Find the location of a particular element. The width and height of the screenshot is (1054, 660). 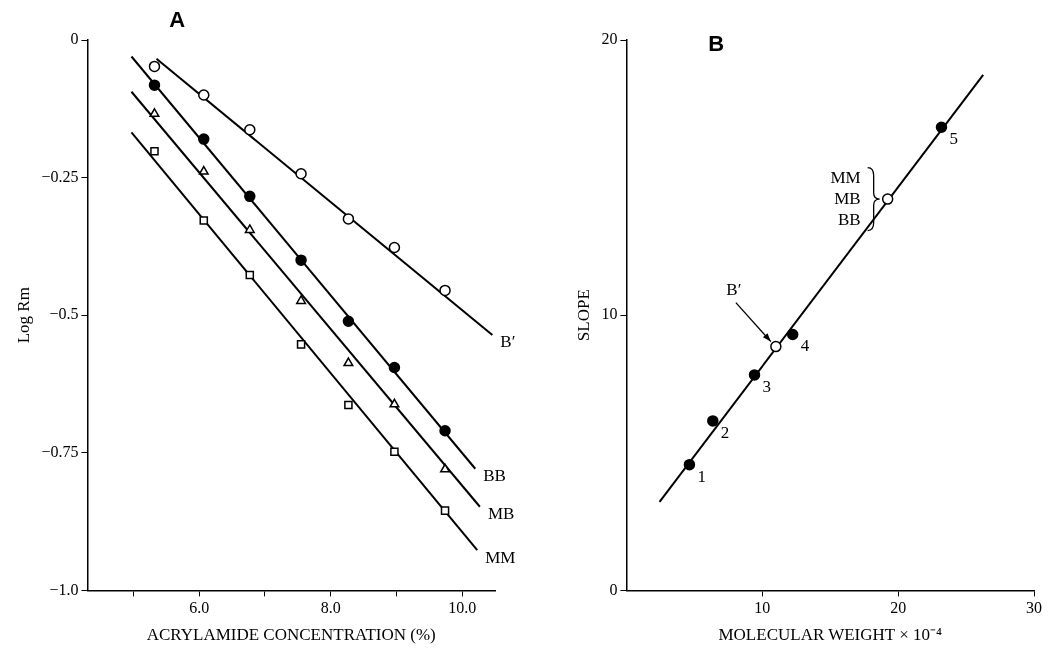

y-tick-label: −0.75 is located at coordinates (60, 451).